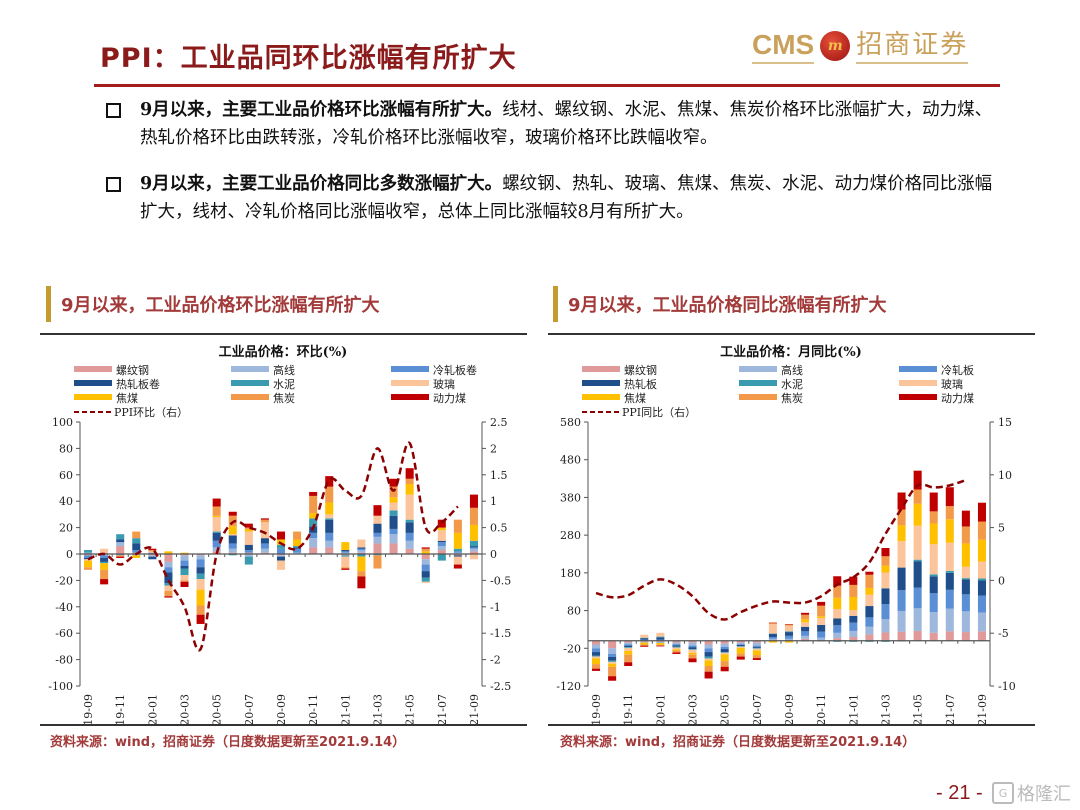 This screenshot has height=810, width=1080. Describe the element at coordinates (792, 398) in the screenshot. I see `legend-label: 焦炭` at that location.